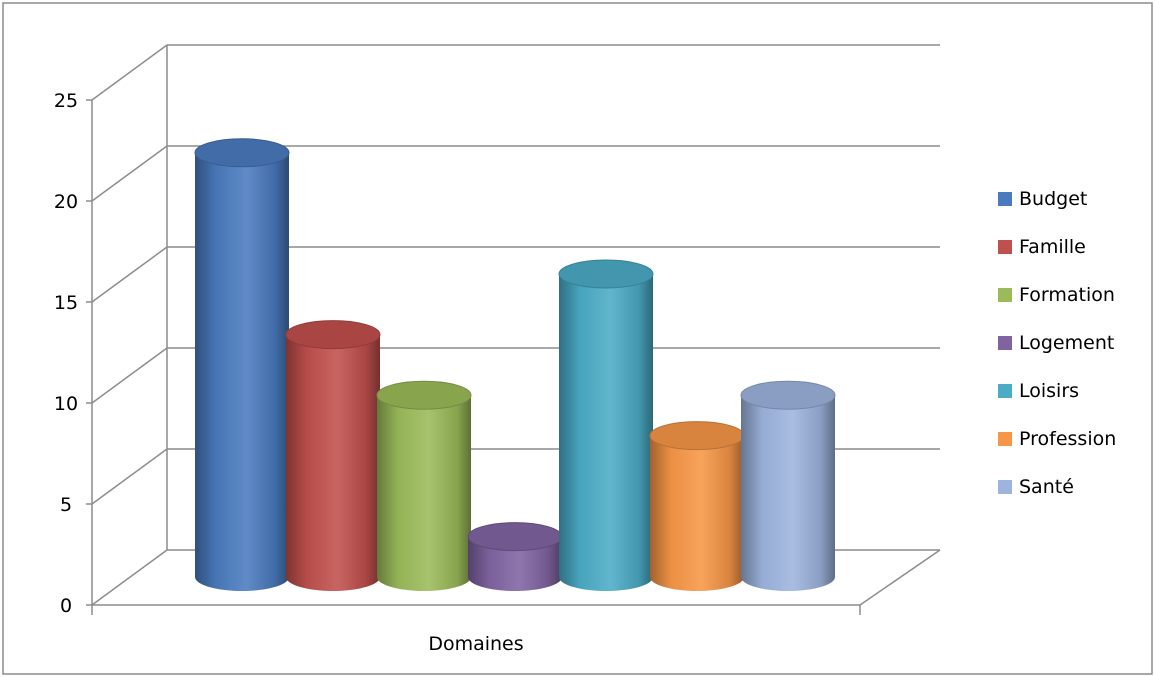  What do you see at coordinates (66, 303) in the screenshot?
I see `y-tick-label: 15` at bounding box center [66, 303].